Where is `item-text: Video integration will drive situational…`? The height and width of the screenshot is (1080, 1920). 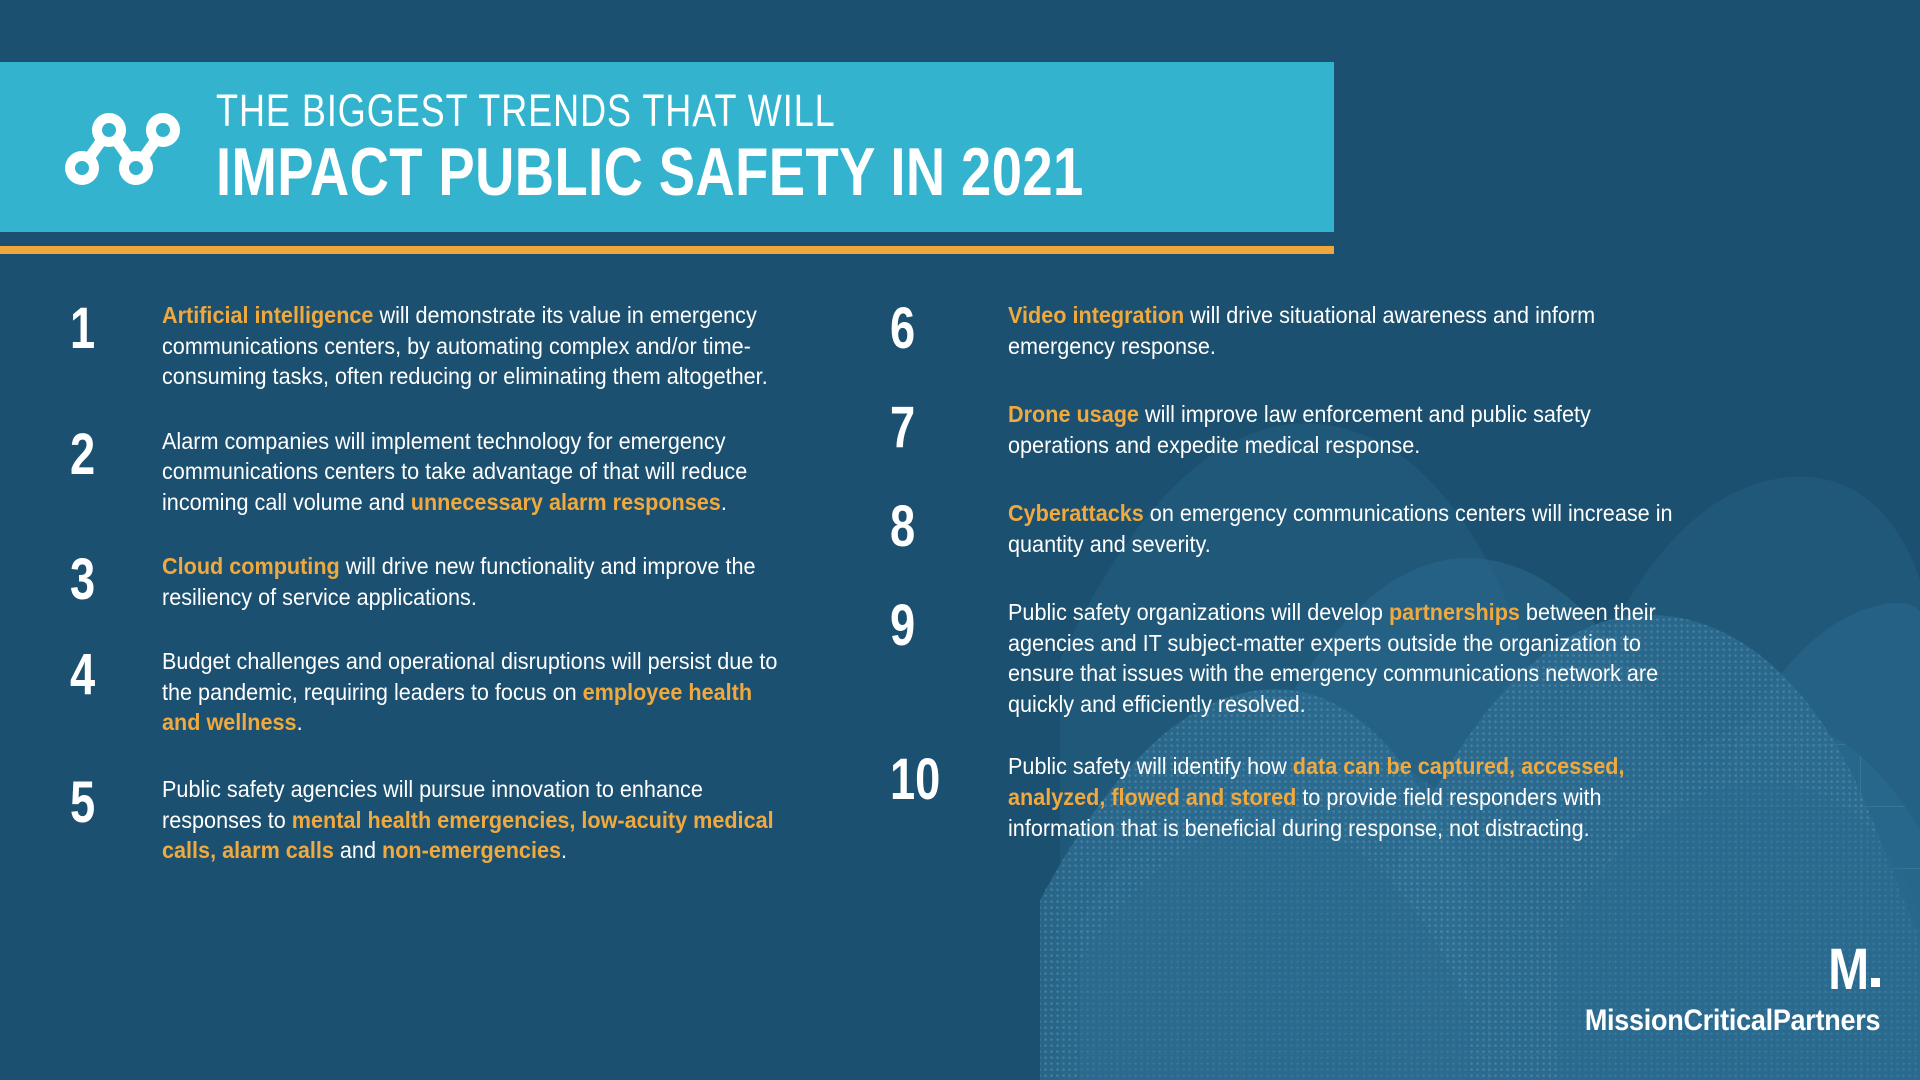
item-text: Video integration will drive situational… is located at coordinates (1348, 330).